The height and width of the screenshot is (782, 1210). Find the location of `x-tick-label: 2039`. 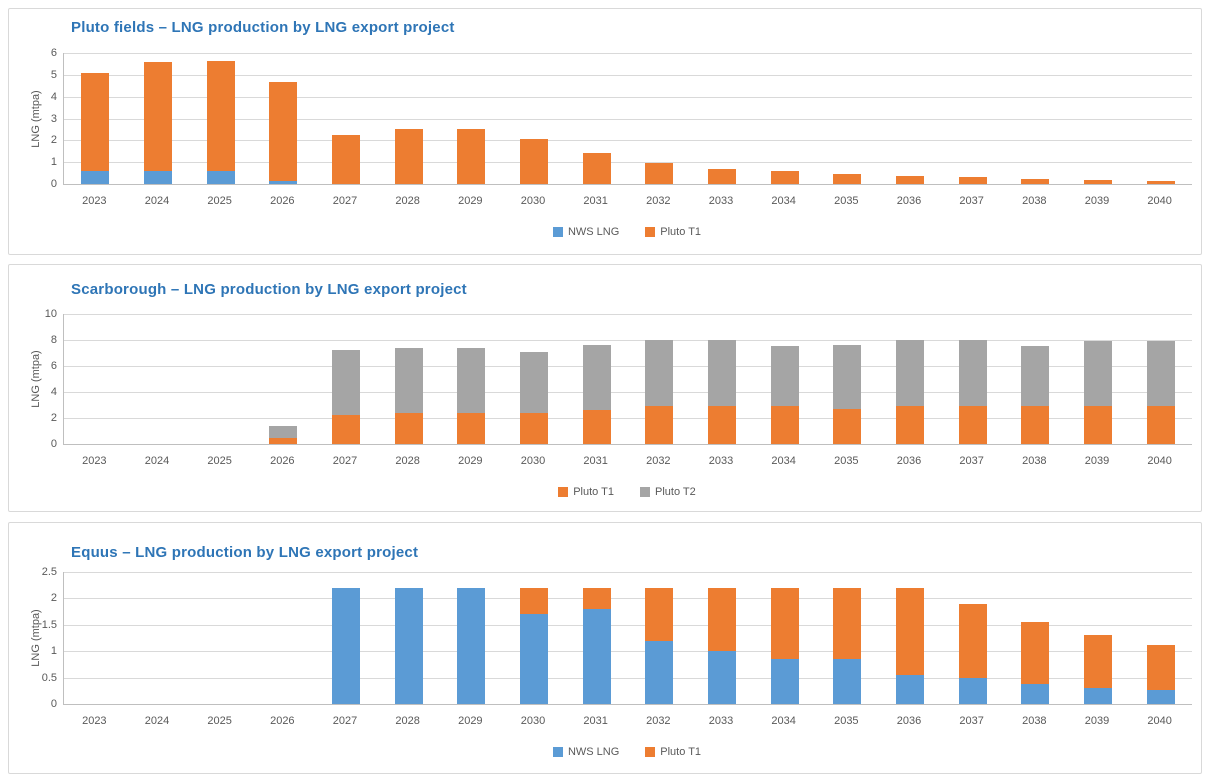

x-tick-label: 2039 is located at coordinates (1097, 201).